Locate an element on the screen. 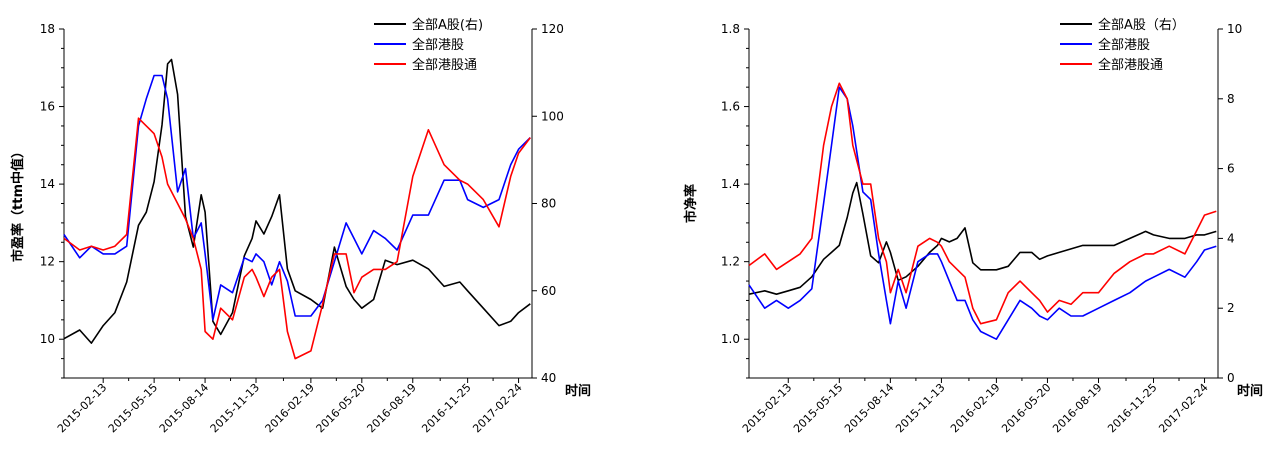 This screenshot has width=1278, height=454. y-tick-label-right: 100 is located at coordinates (552, 116).